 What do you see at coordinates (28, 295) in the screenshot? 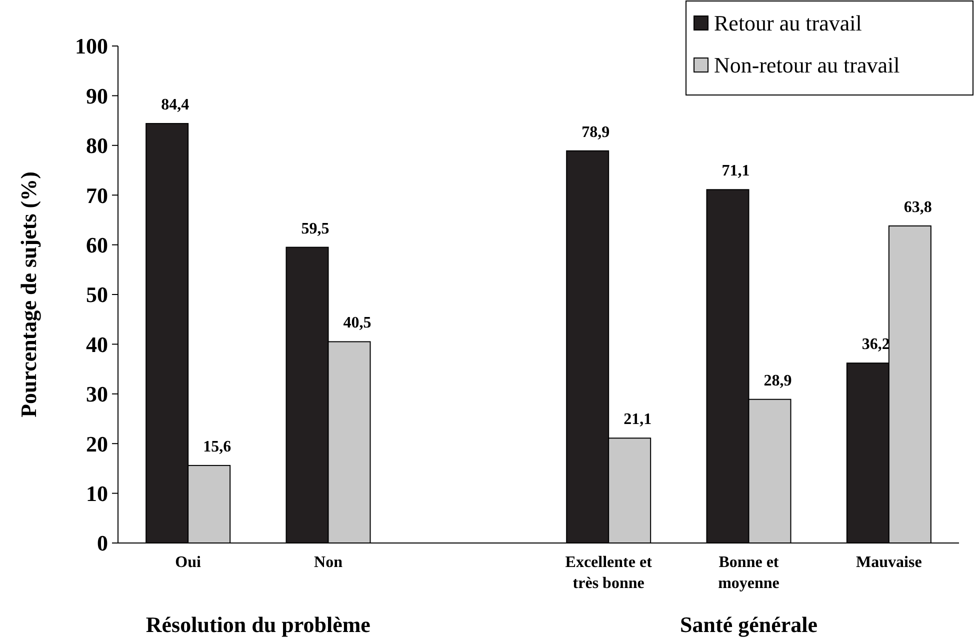
I see `y-axis-title: Pourcentage de sujets (%)` at bounding box center [28, 295].